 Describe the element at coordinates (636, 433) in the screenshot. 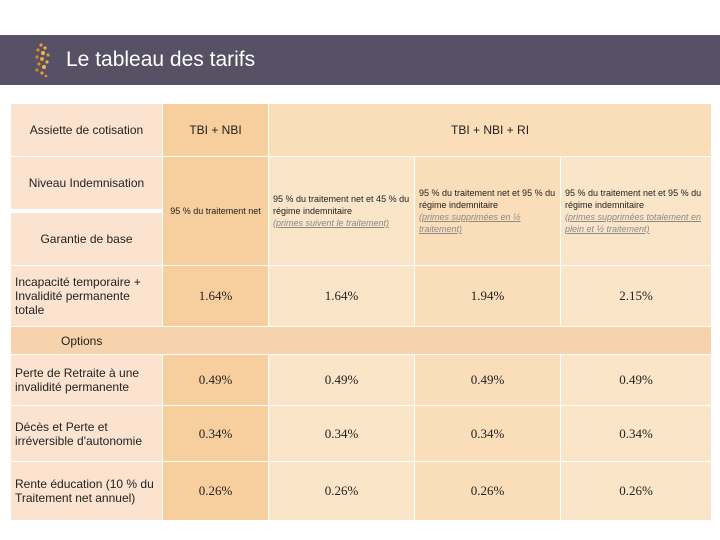

I see `option-2-value-4: 0.34%` at that location.